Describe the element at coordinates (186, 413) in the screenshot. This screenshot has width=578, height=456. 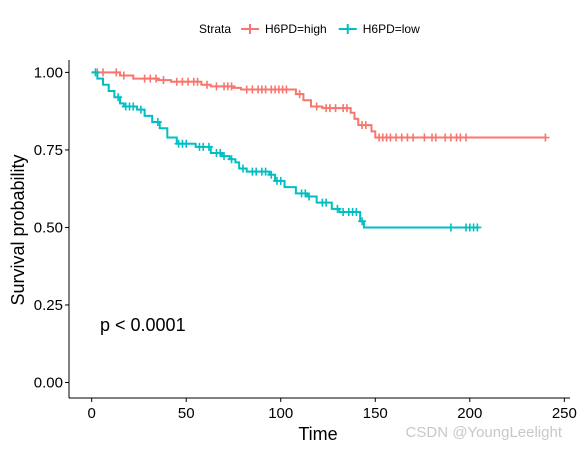
I see `x-tick-label: 50` at that location.